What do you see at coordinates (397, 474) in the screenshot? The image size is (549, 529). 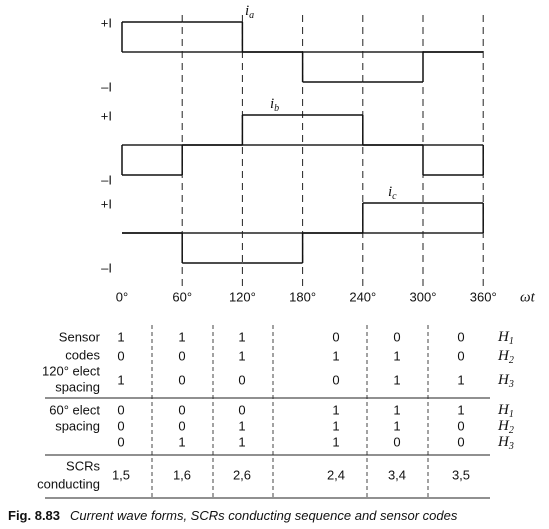 I see `cell: 3,4` at bounding box center [397, 474].